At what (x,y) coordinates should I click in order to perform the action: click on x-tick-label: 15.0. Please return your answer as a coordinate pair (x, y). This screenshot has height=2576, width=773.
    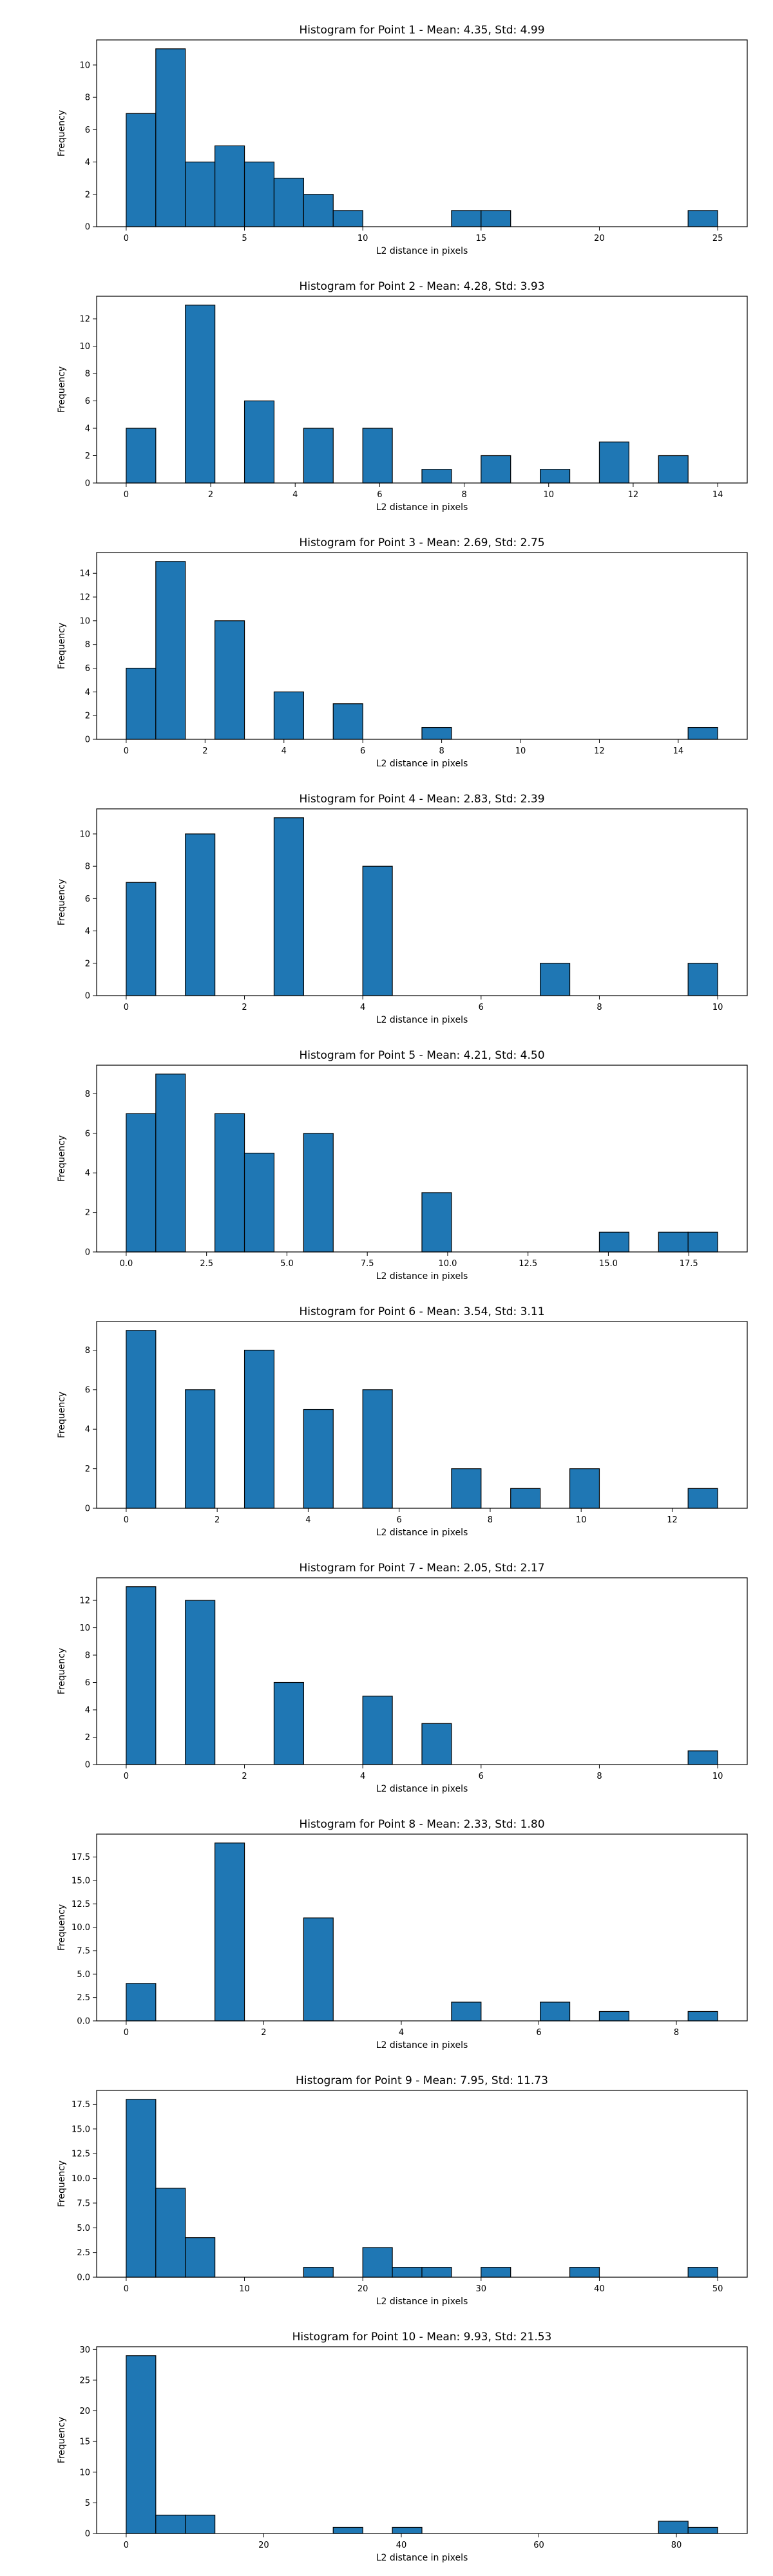
    Looking at the image, I should click on (608, 1264).